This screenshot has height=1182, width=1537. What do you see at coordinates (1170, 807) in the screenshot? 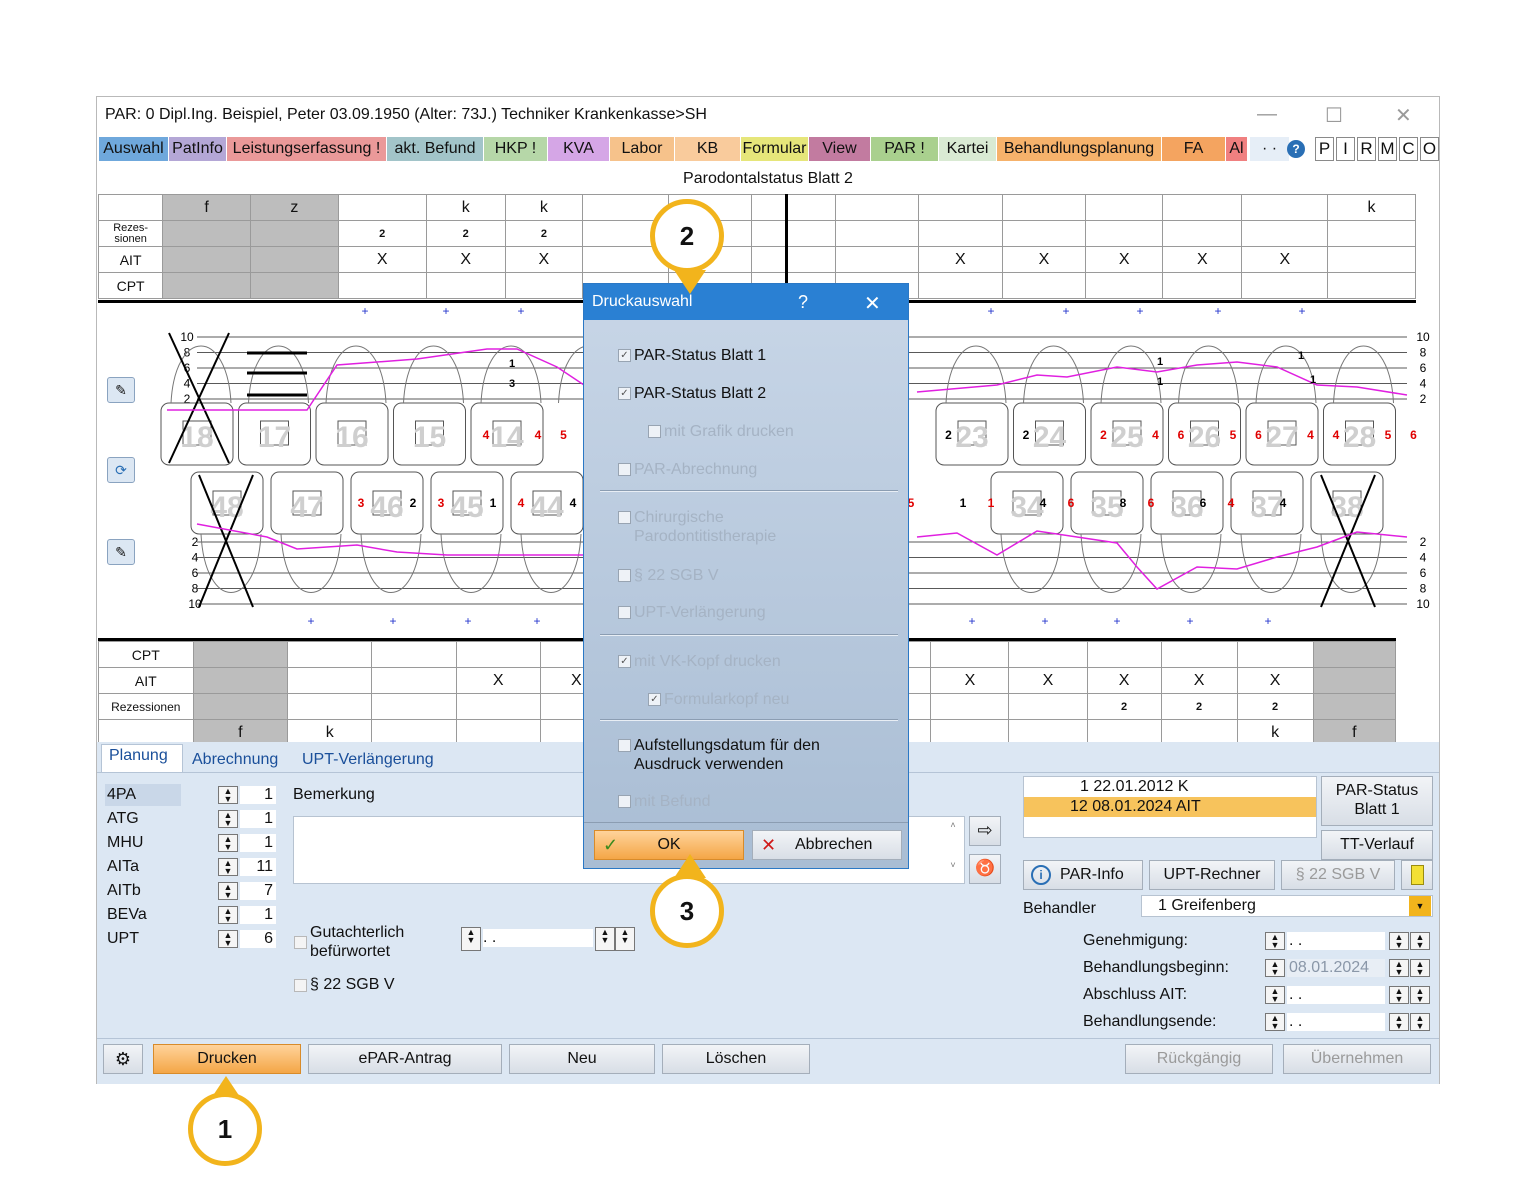
I see `history-list: 1 22.01.2012 K 12 08.01.2024 AIT` at bounding box center [1170, 807].